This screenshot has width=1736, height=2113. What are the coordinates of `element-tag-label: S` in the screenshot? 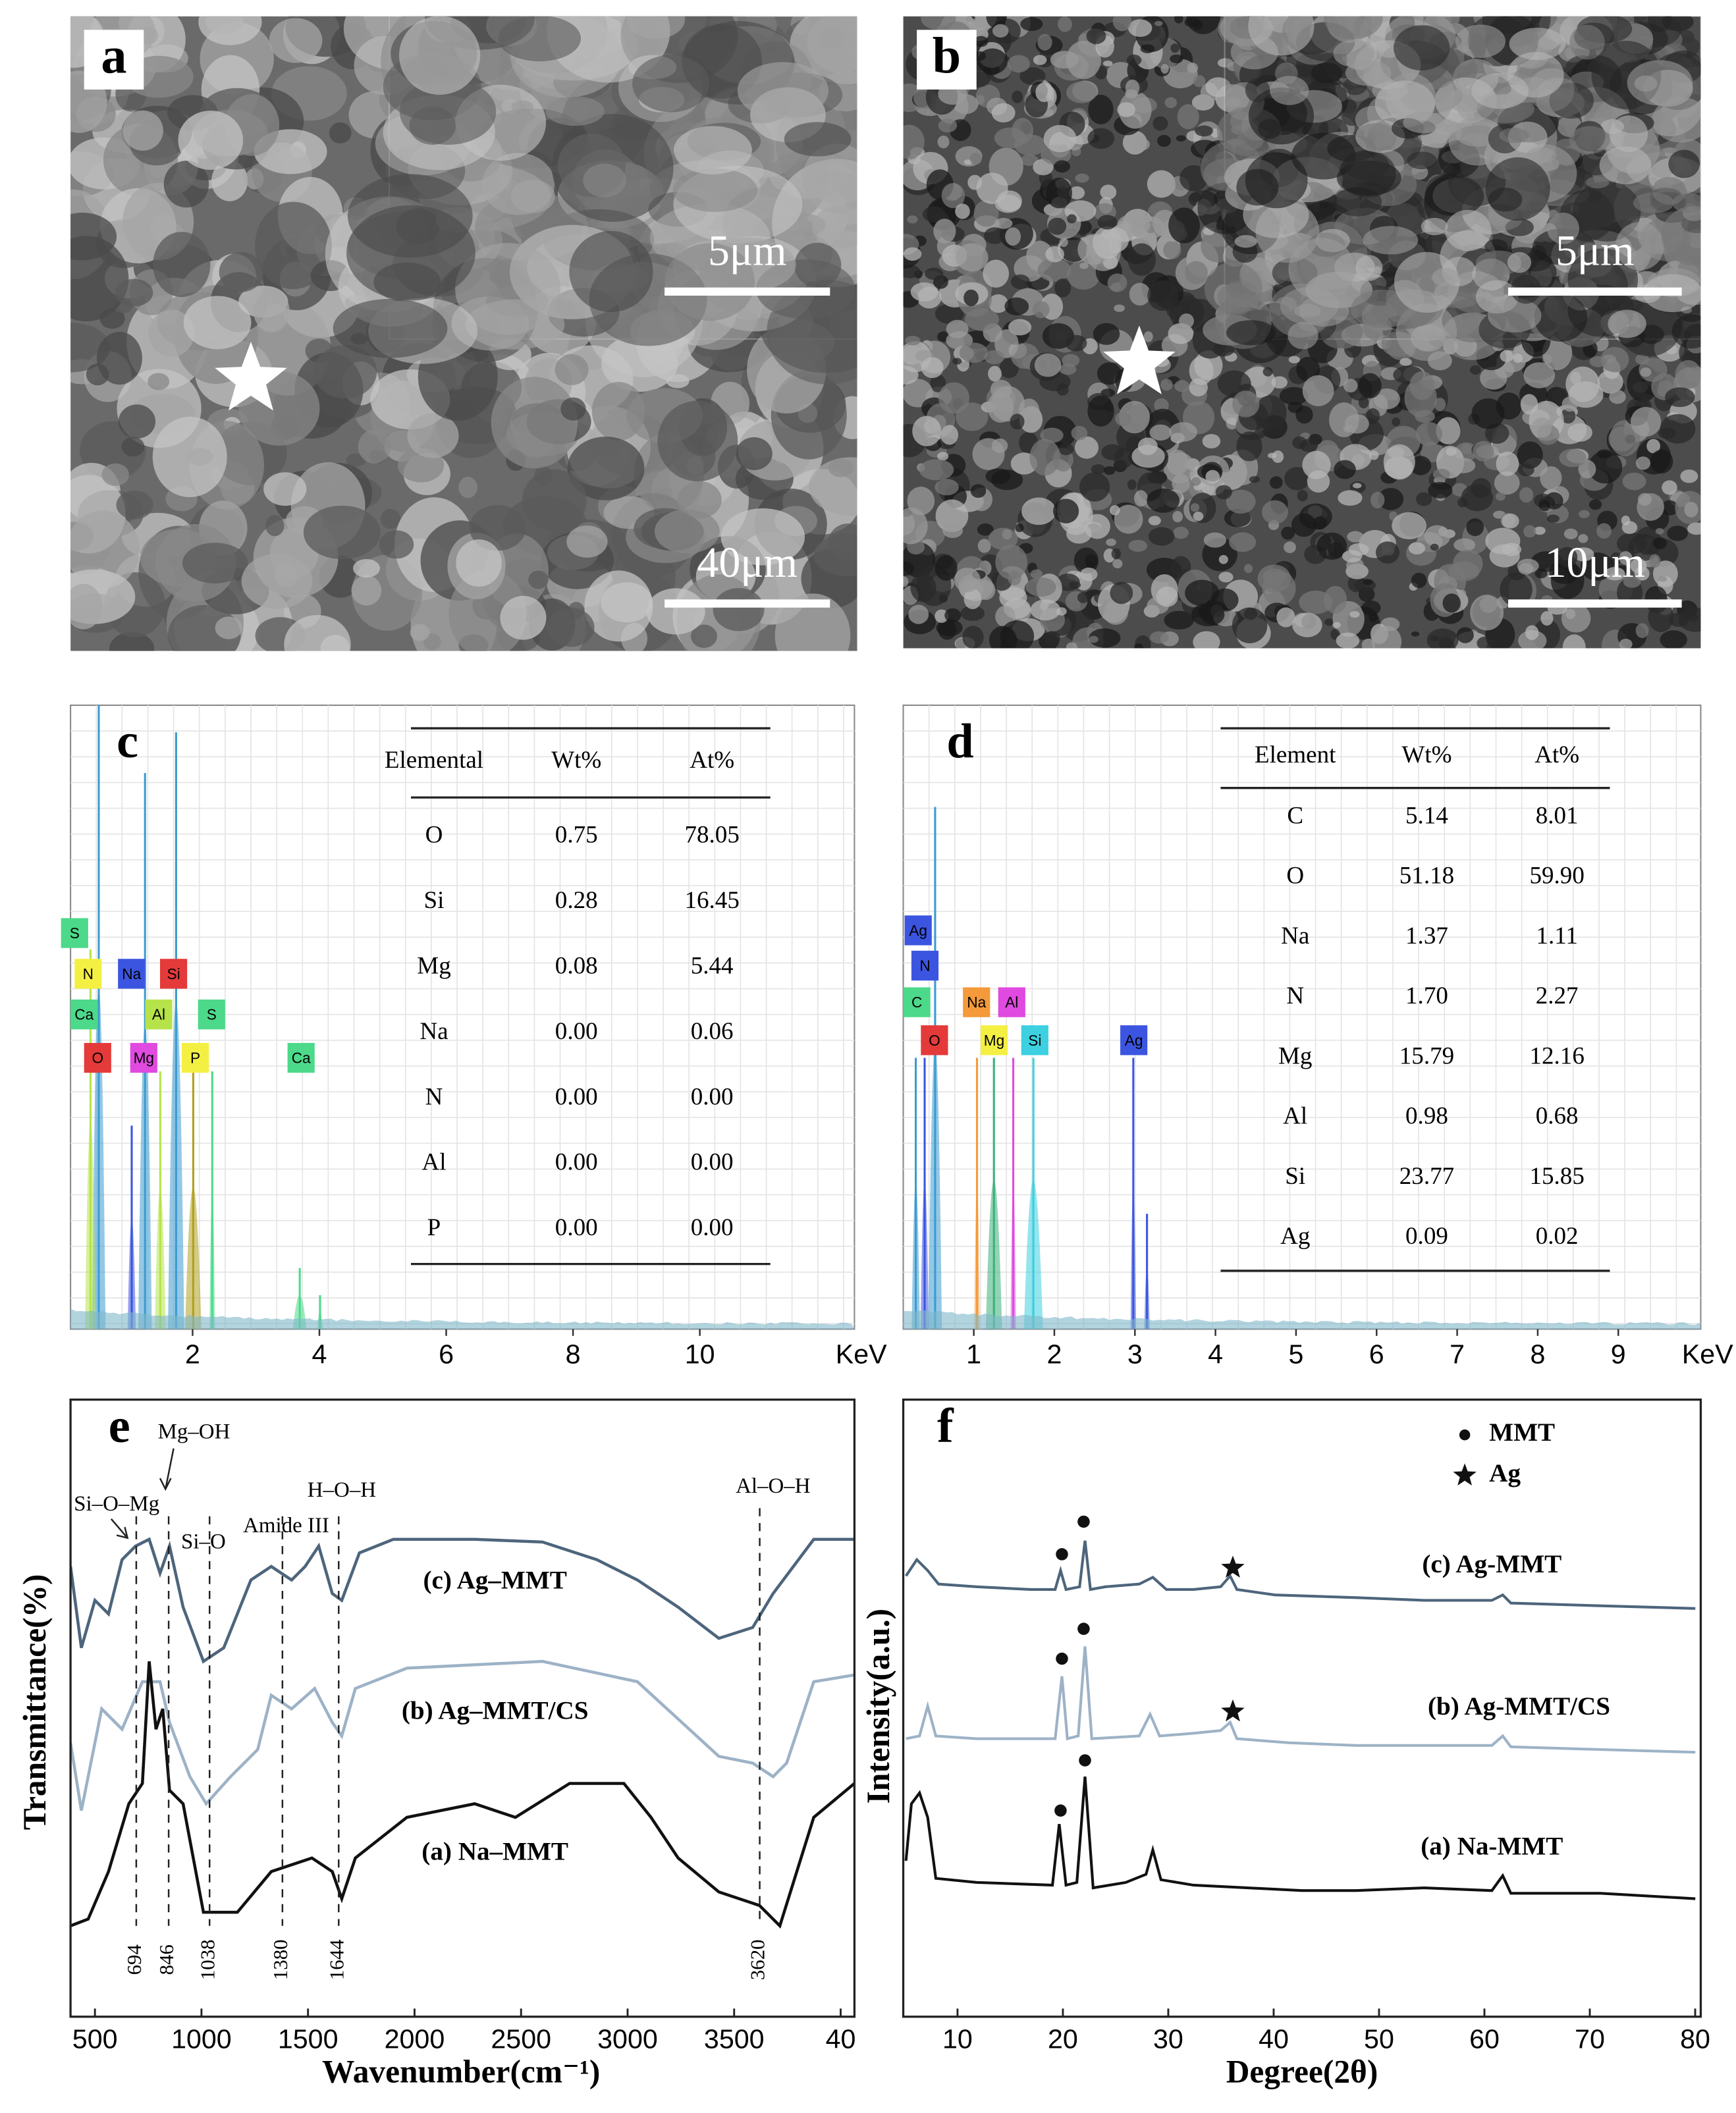 It's located at (75, 933).